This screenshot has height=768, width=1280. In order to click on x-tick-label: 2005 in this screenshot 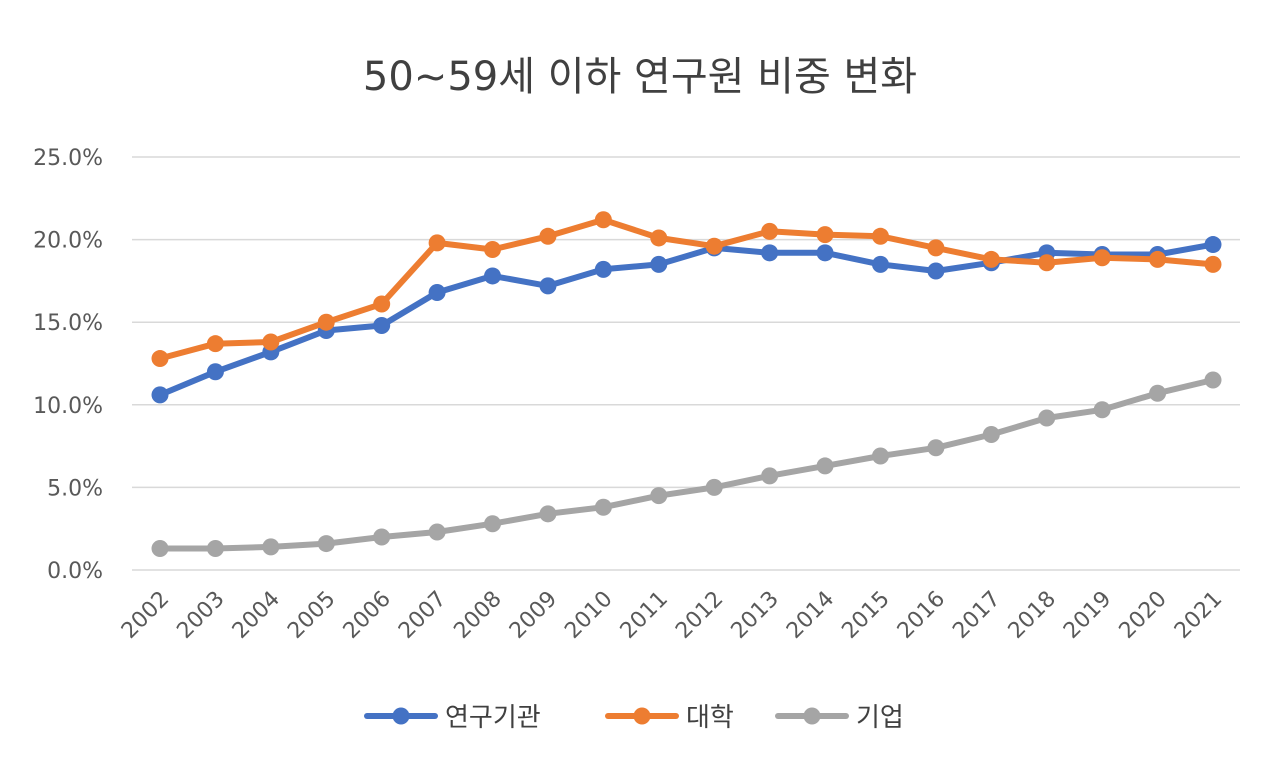, I will do `click(311, 615)`.